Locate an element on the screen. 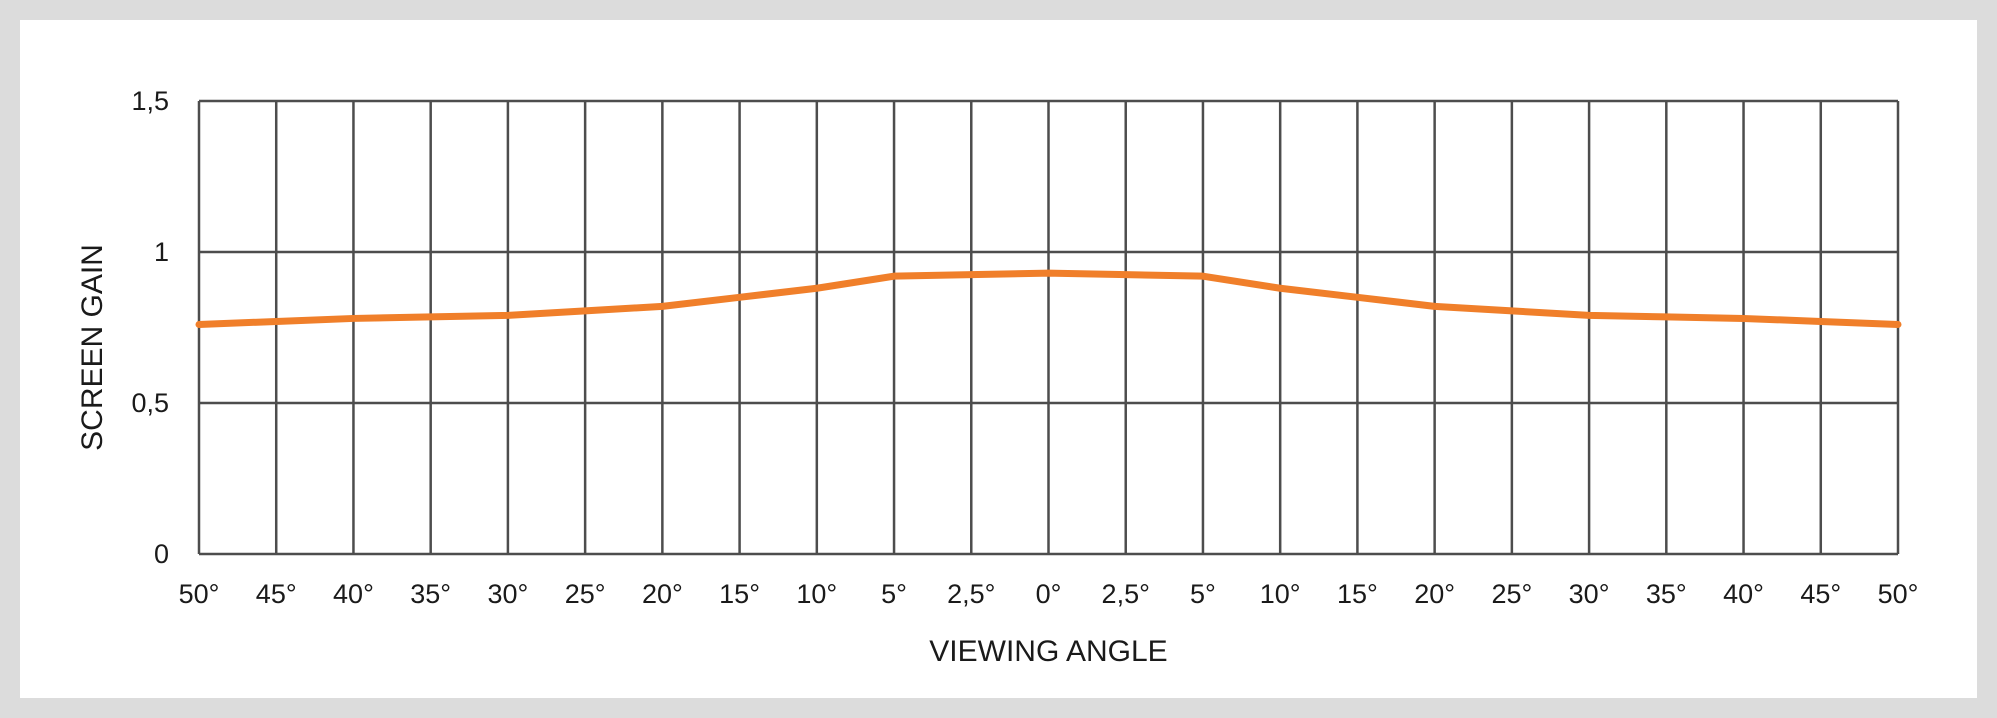 This screenshot has width=1997, height=718. x-tick-label: 0° is located at coordinates (1049, 594).